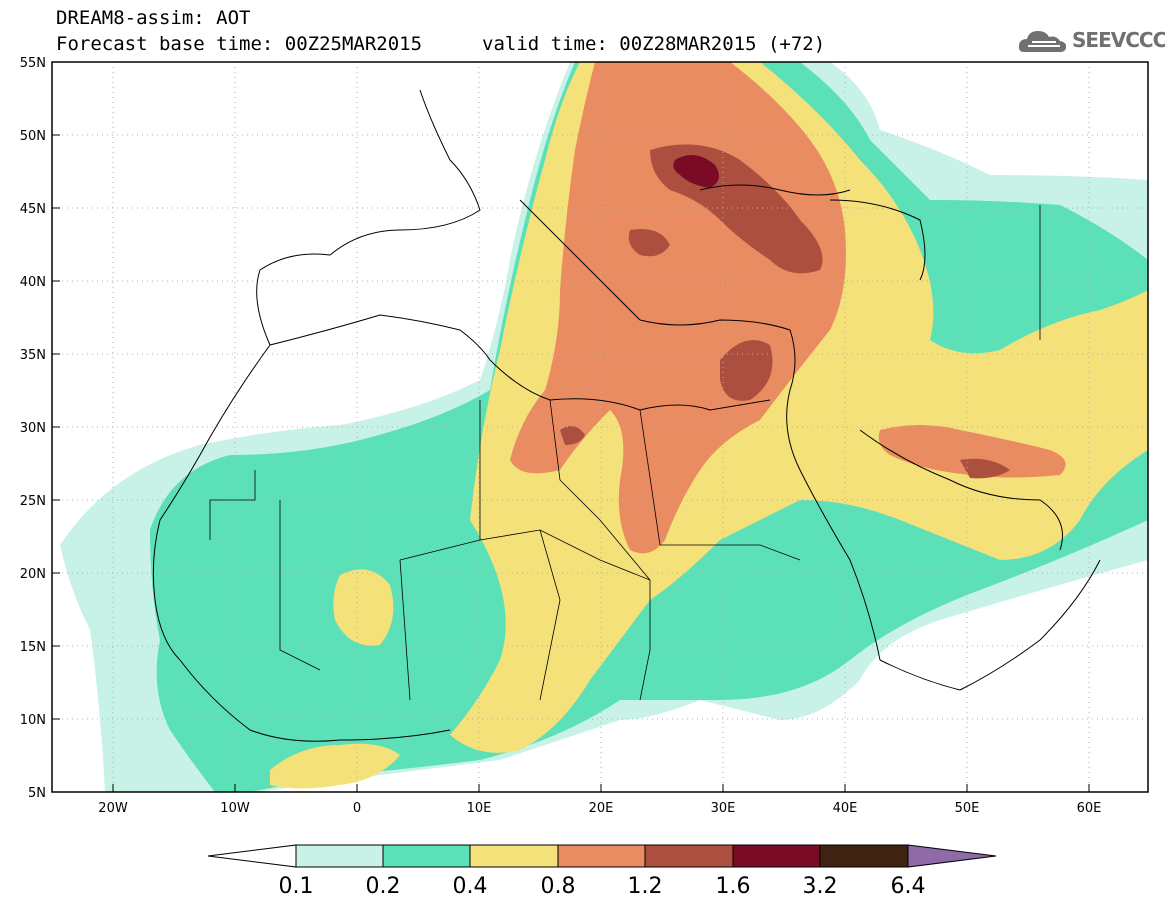 This screenshot has width=1165, height=905. Describe the element at coordinates (113, 808) in the screenshot. I see `lon-label: 20W` at that location.